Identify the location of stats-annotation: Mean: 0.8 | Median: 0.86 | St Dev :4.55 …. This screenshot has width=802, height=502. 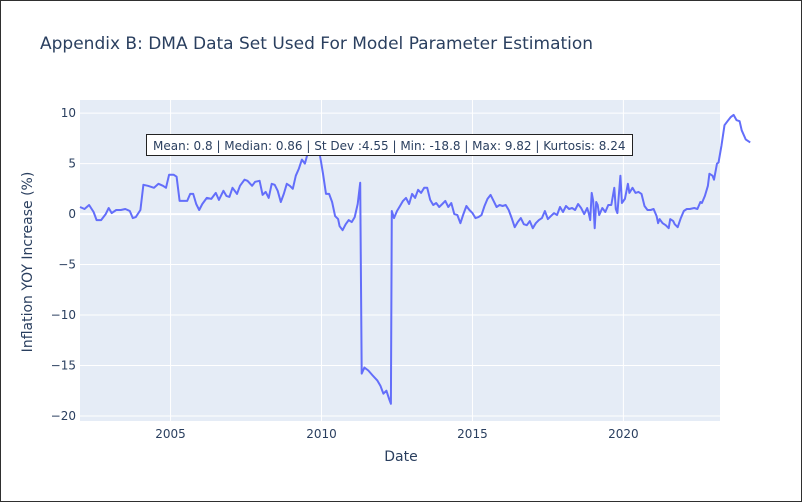
(389, 145).